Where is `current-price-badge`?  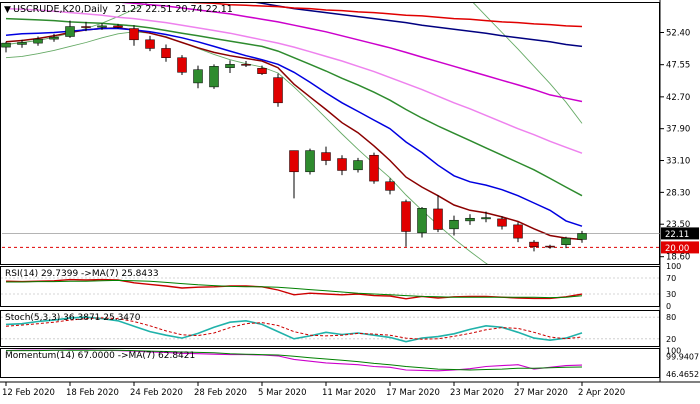
current-price-badge is located at coordinates (680, 233).